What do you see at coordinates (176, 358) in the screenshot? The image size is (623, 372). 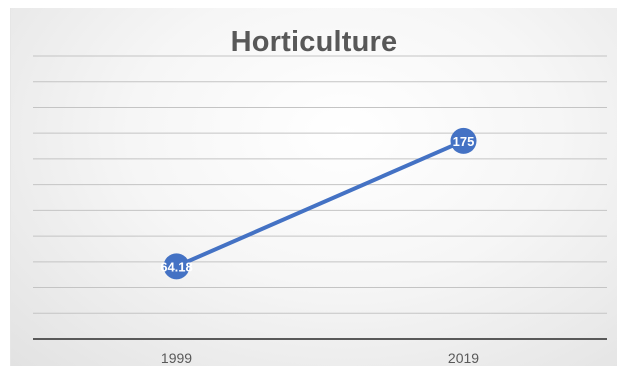 I see `x-tick-label: 1999` at bounding box center [176, 358].